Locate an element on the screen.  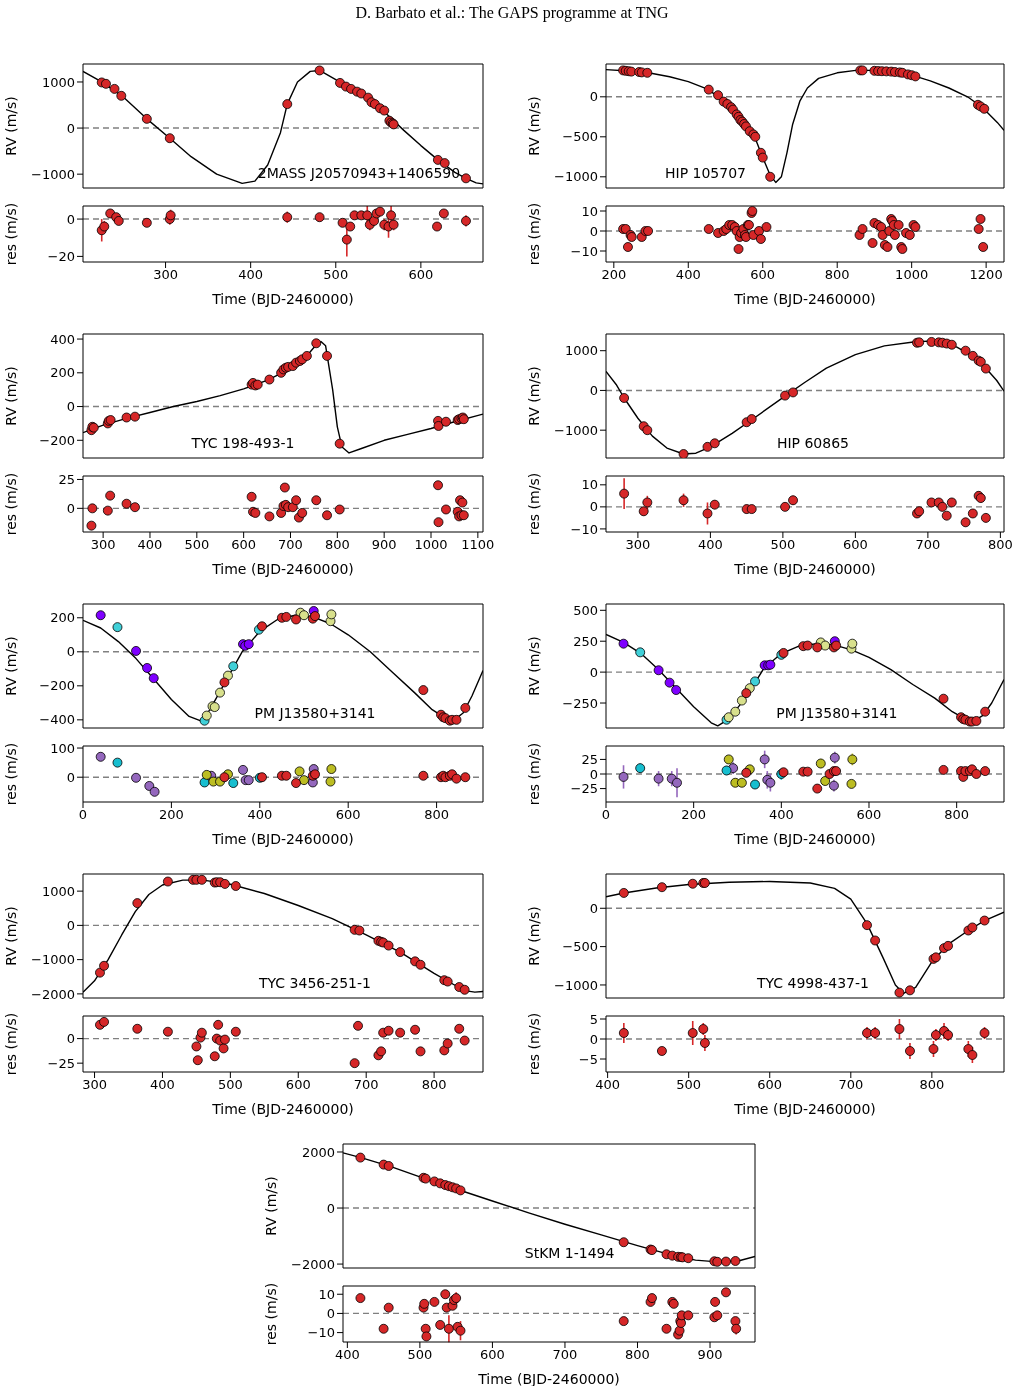
y-tick-label: 5 is located at coordinates (593, 1019).